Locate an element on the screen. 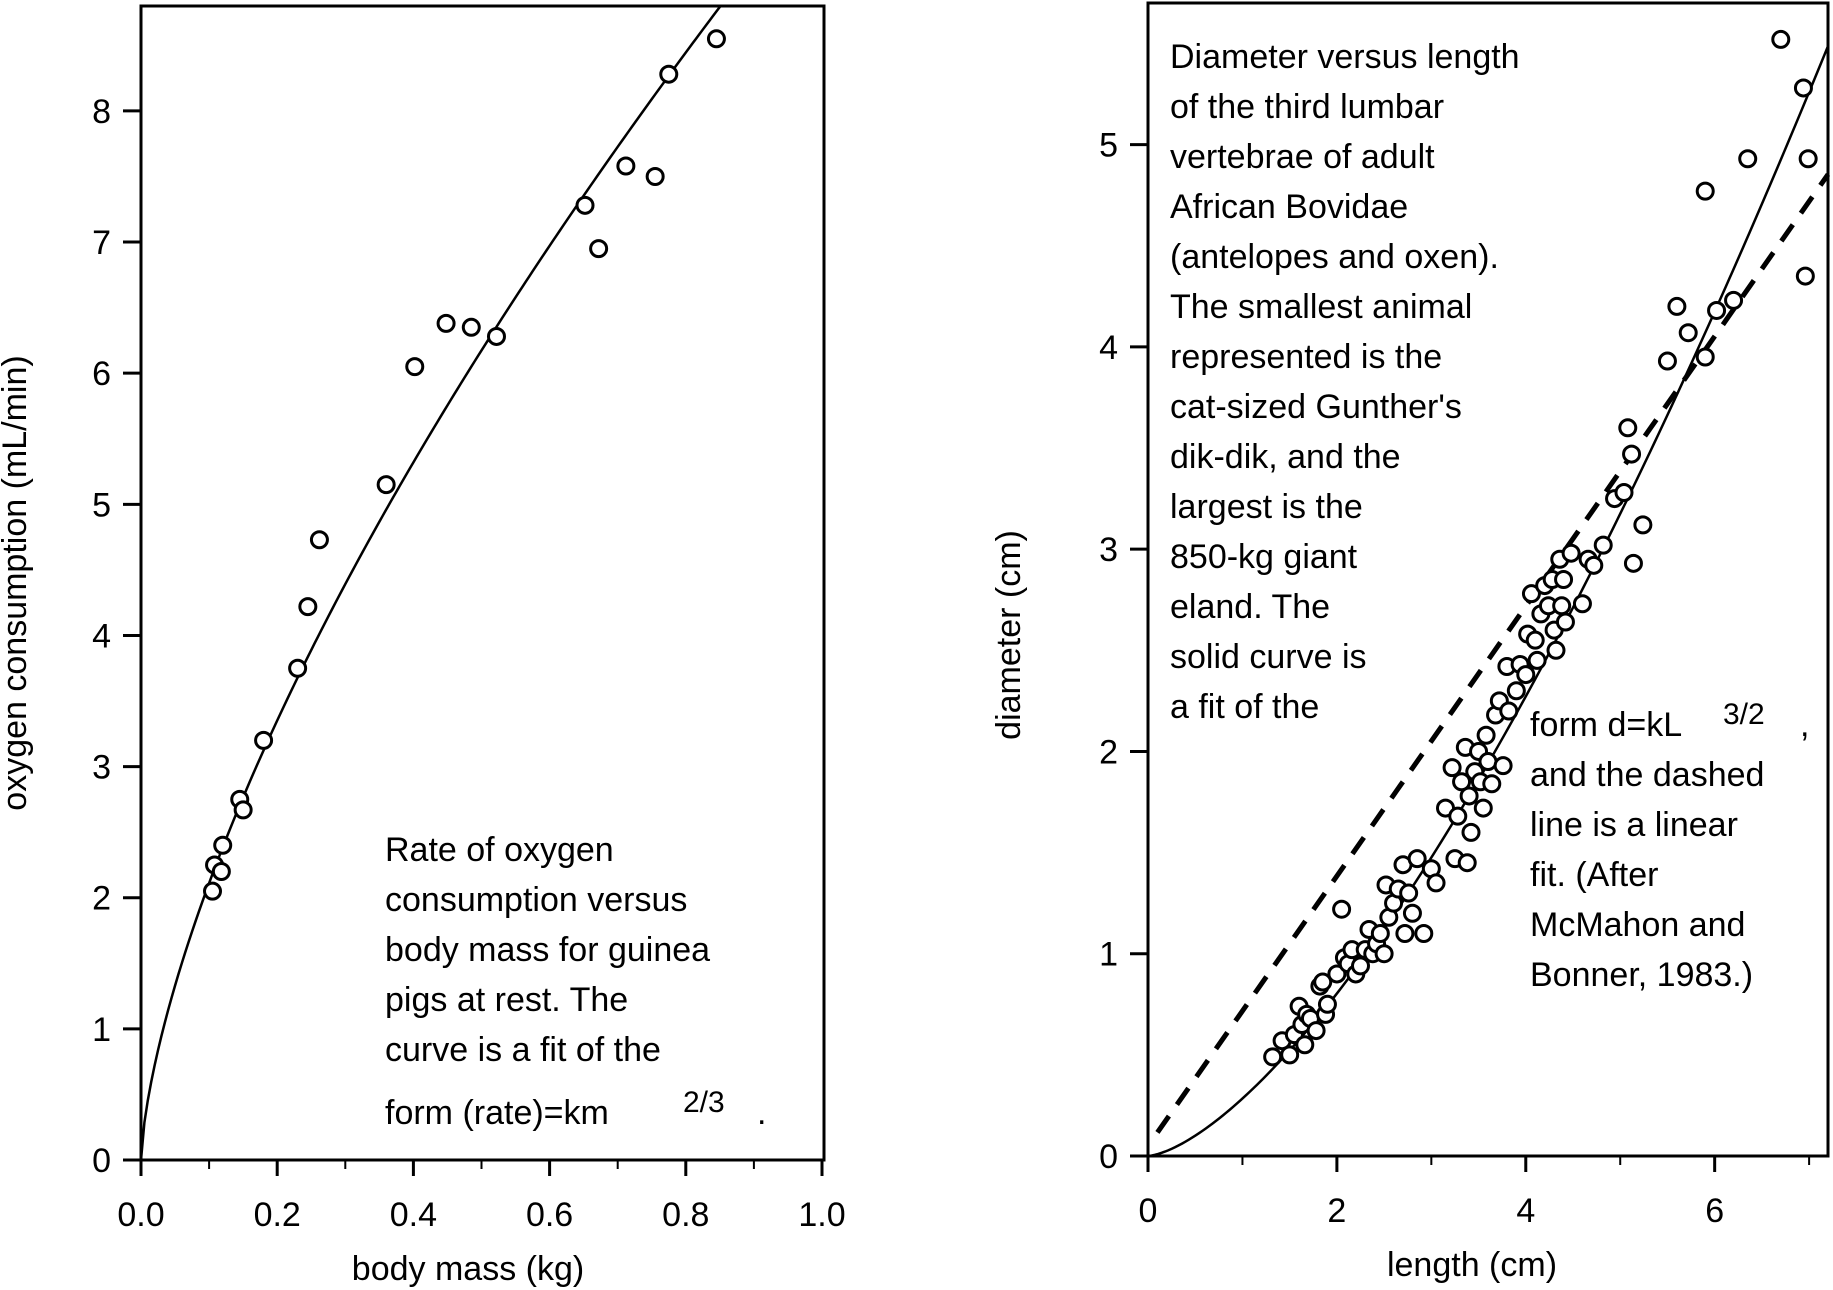 The width and height of the screenshot is (1833, 1290). right-caption-line: eland. The is located at coordinates (1250, 607).